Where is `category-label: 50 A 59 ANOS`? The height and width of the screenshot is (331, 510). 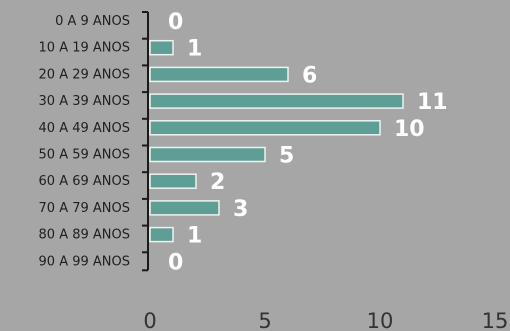
category-label: 50 A 59 ANOS is located at coordinates (84, 155).